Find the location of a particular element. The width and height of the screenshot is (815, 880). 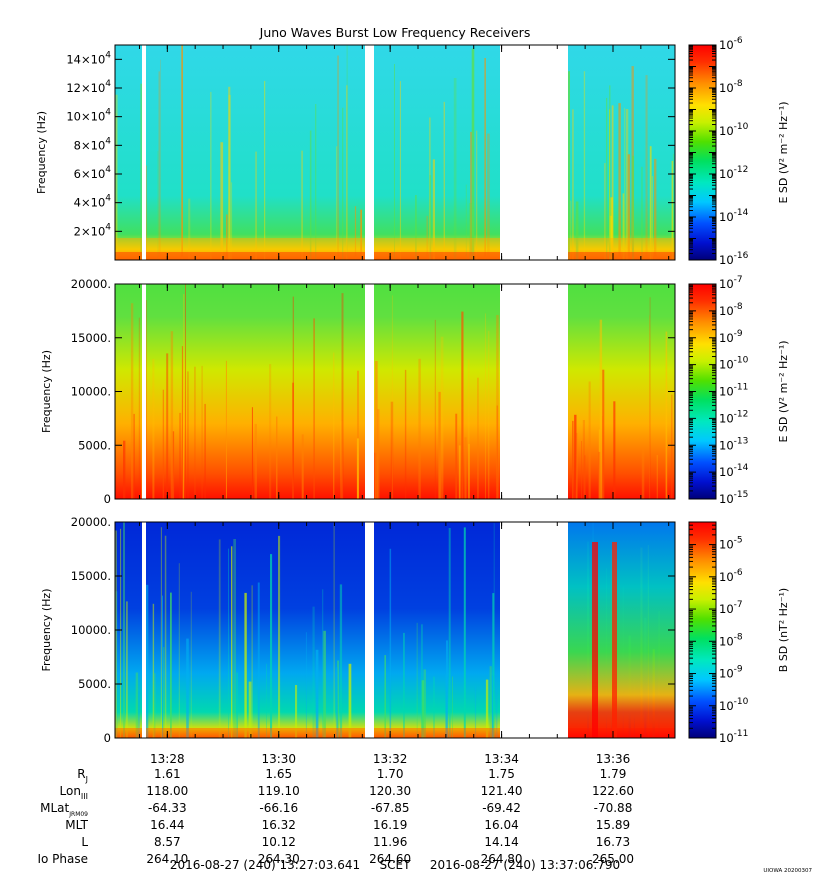

end-time: 2016-08-27 (240) 13:37:06.790 is located at coordinates (525, 865).